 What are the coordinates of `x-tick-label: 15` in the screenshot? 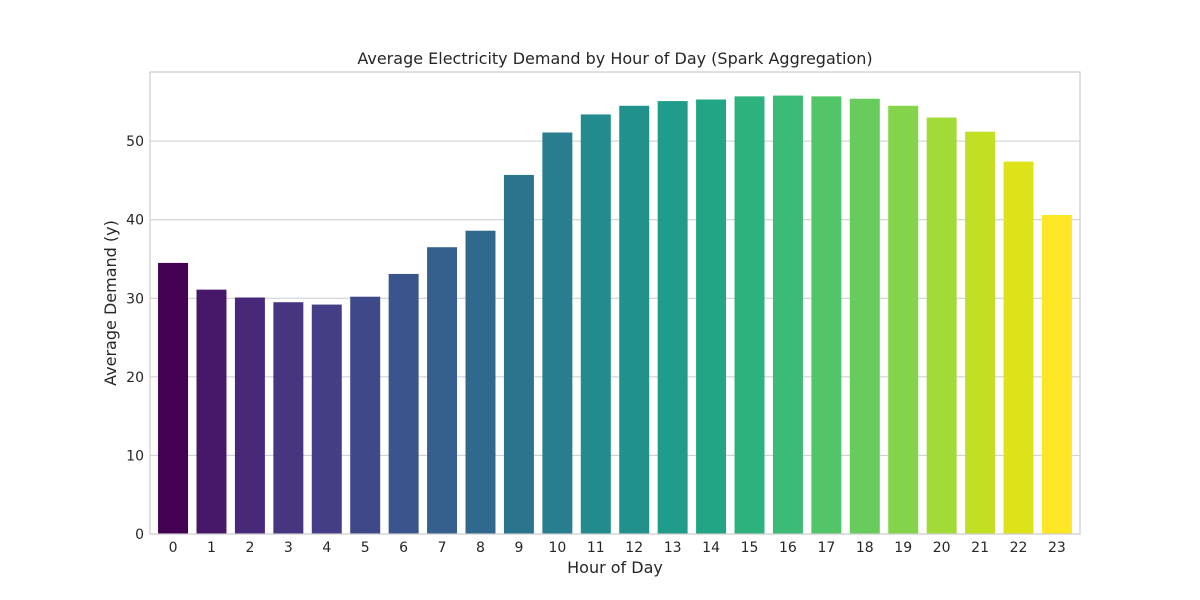 It's located at (750, 548).